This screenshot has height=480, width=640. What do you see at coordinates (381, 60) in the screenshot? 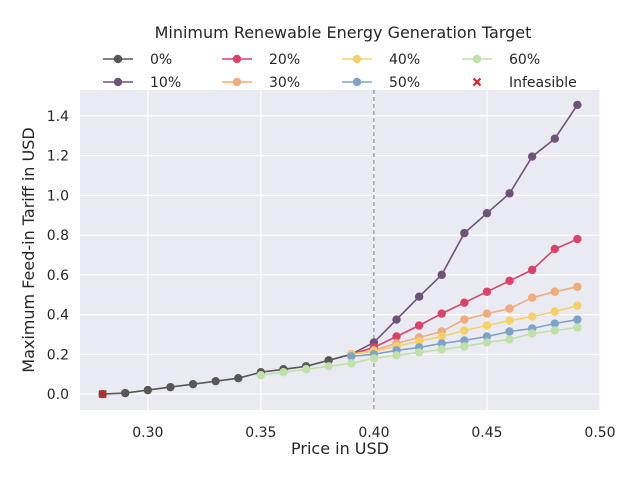
I see `legend-item: 40%` at bounding box center [381, 60].